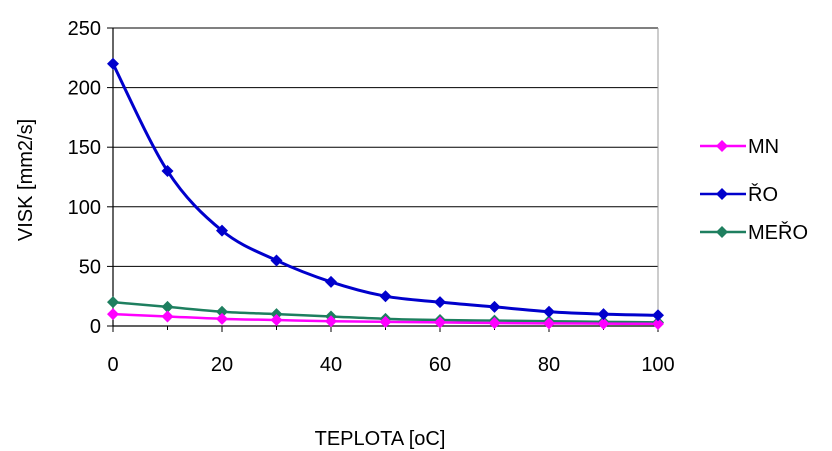 The width and height of the screenshot is (832, 451). I want to click on legend-label: MEŘO, so click(778, 232).